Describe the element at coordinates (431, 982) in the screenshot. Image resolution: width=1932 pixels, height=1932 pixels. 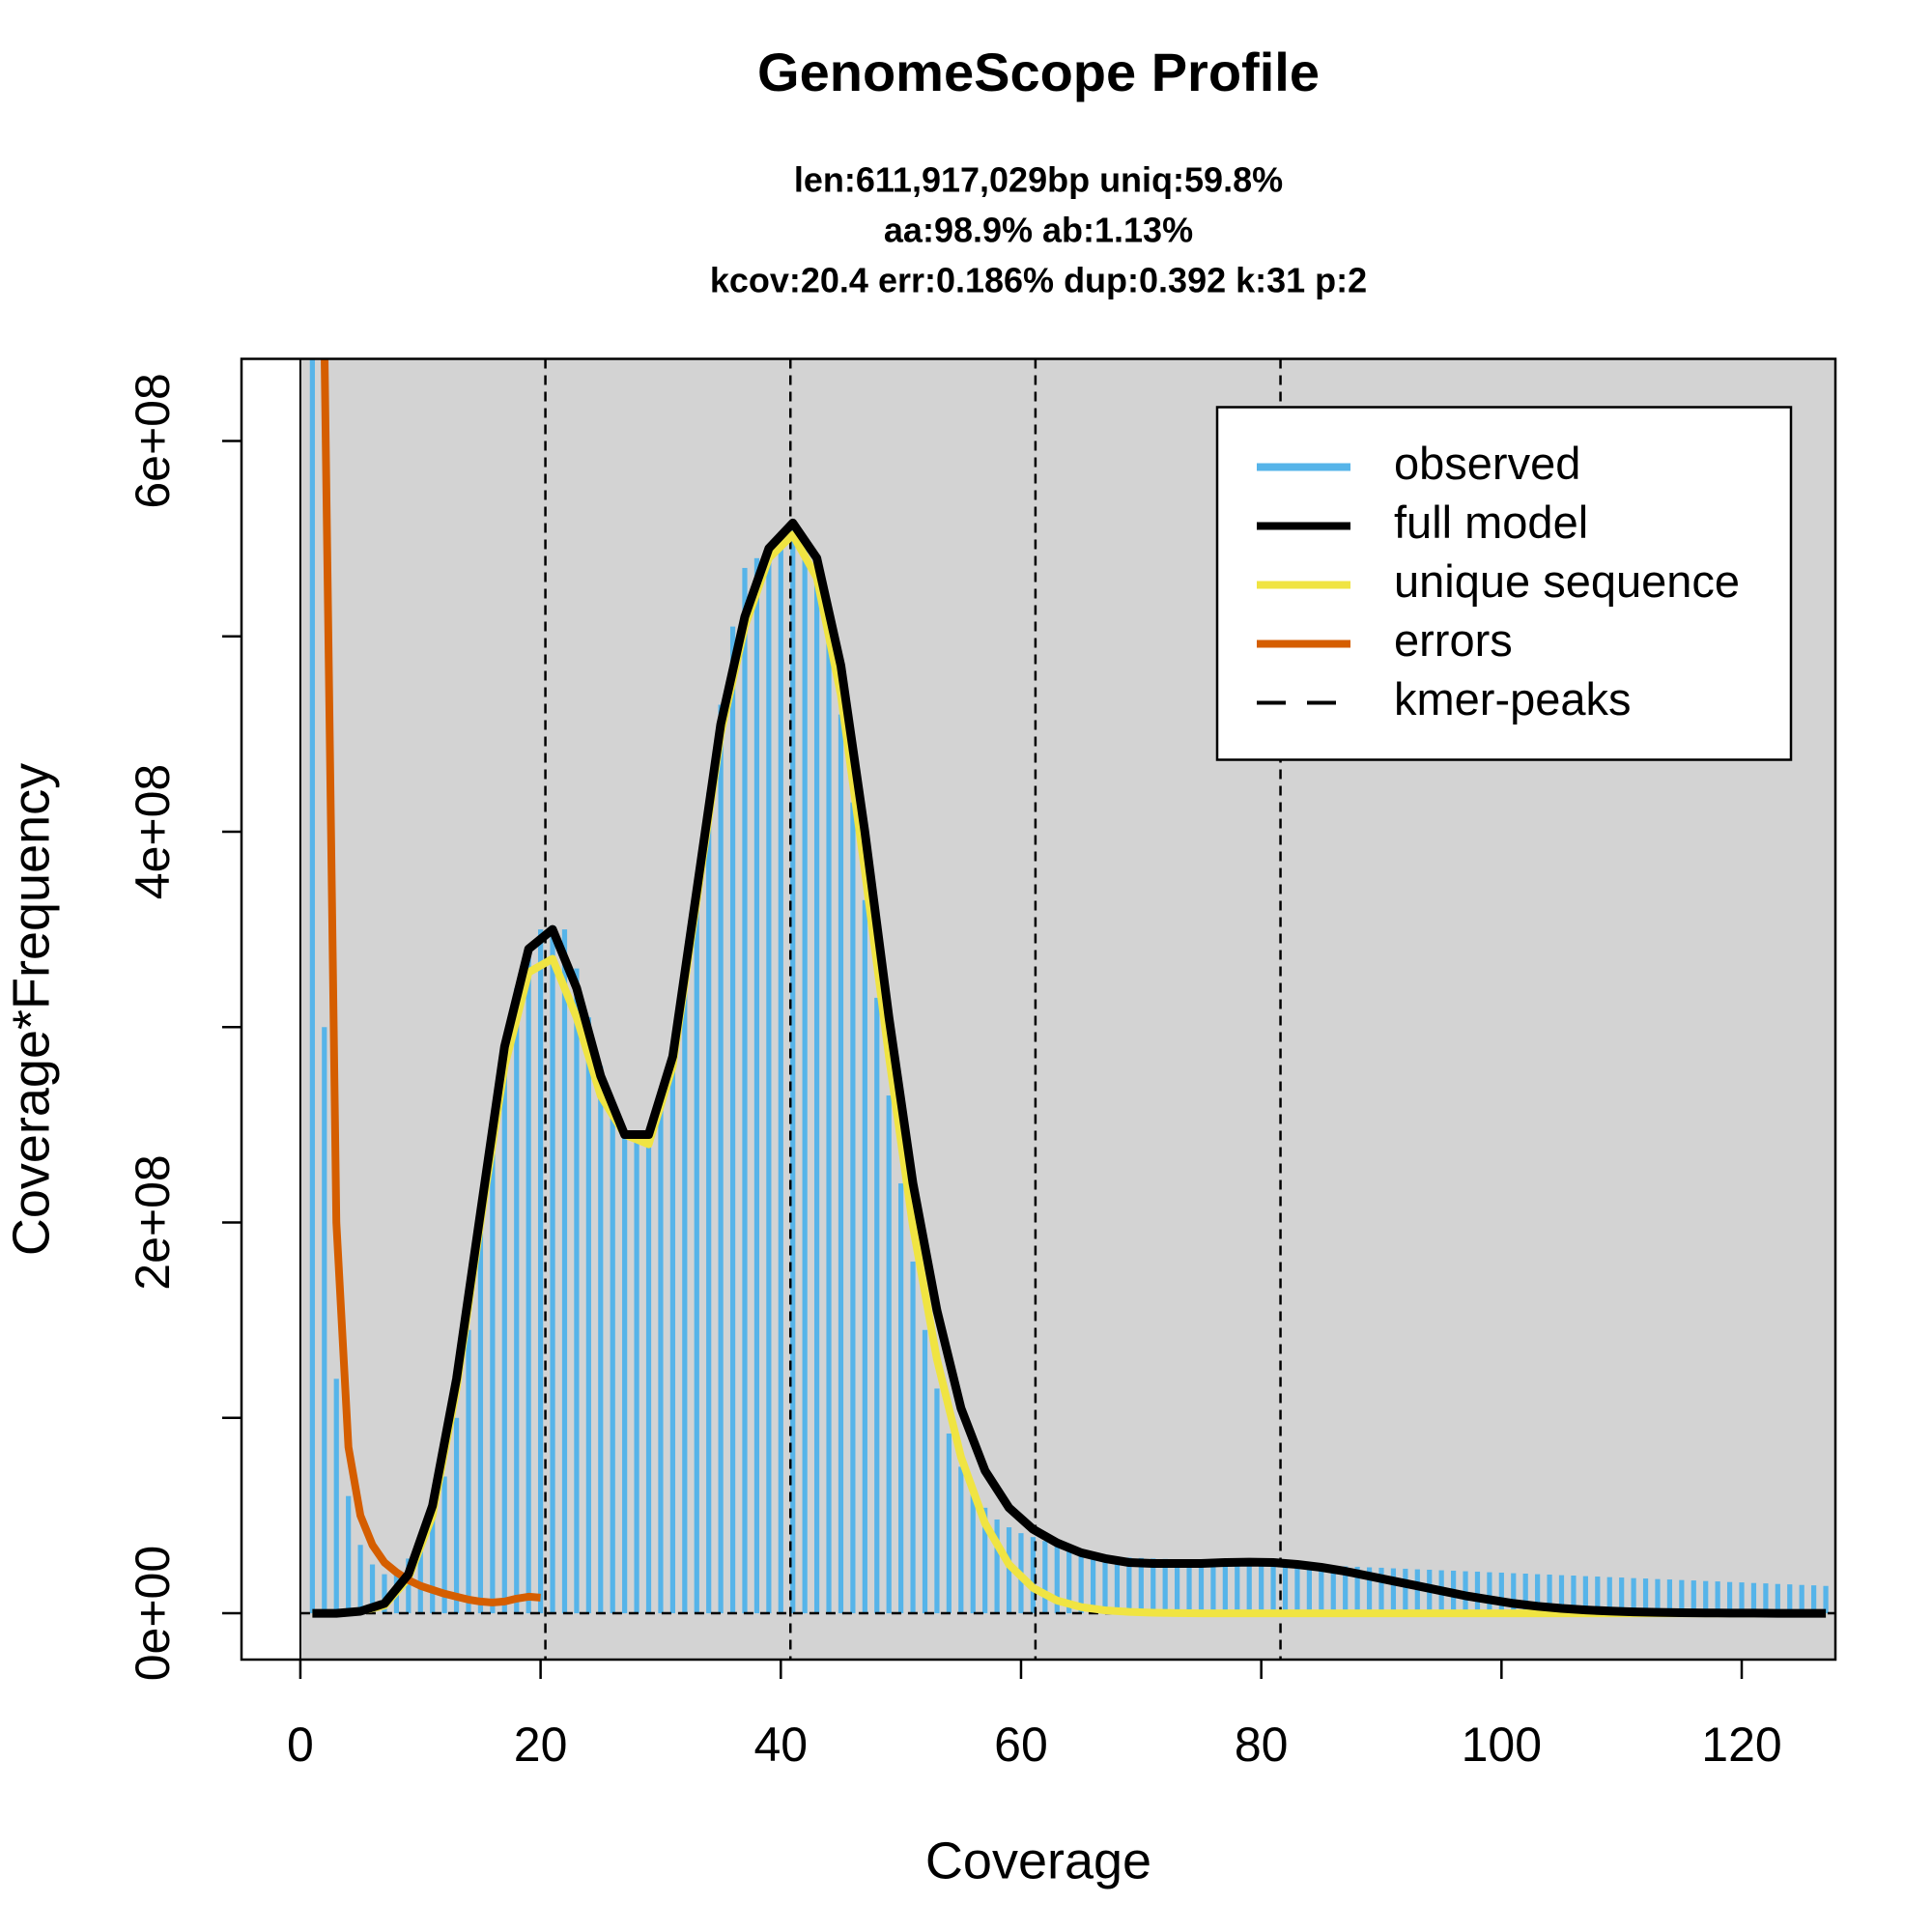
I see `model-line` at that location.